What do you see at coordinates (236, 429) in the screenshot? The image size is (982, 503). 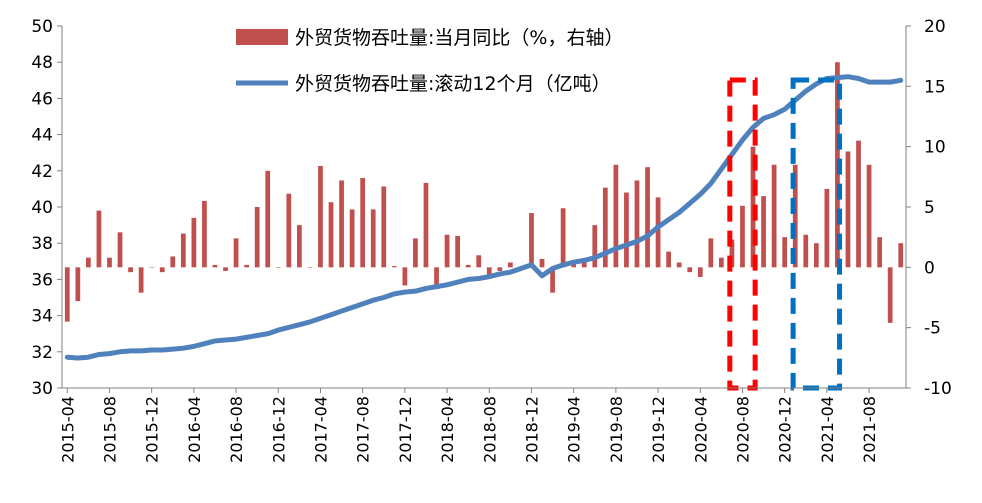 I see `x-tick-label: 2016-08` at bounding box center [236, 429].